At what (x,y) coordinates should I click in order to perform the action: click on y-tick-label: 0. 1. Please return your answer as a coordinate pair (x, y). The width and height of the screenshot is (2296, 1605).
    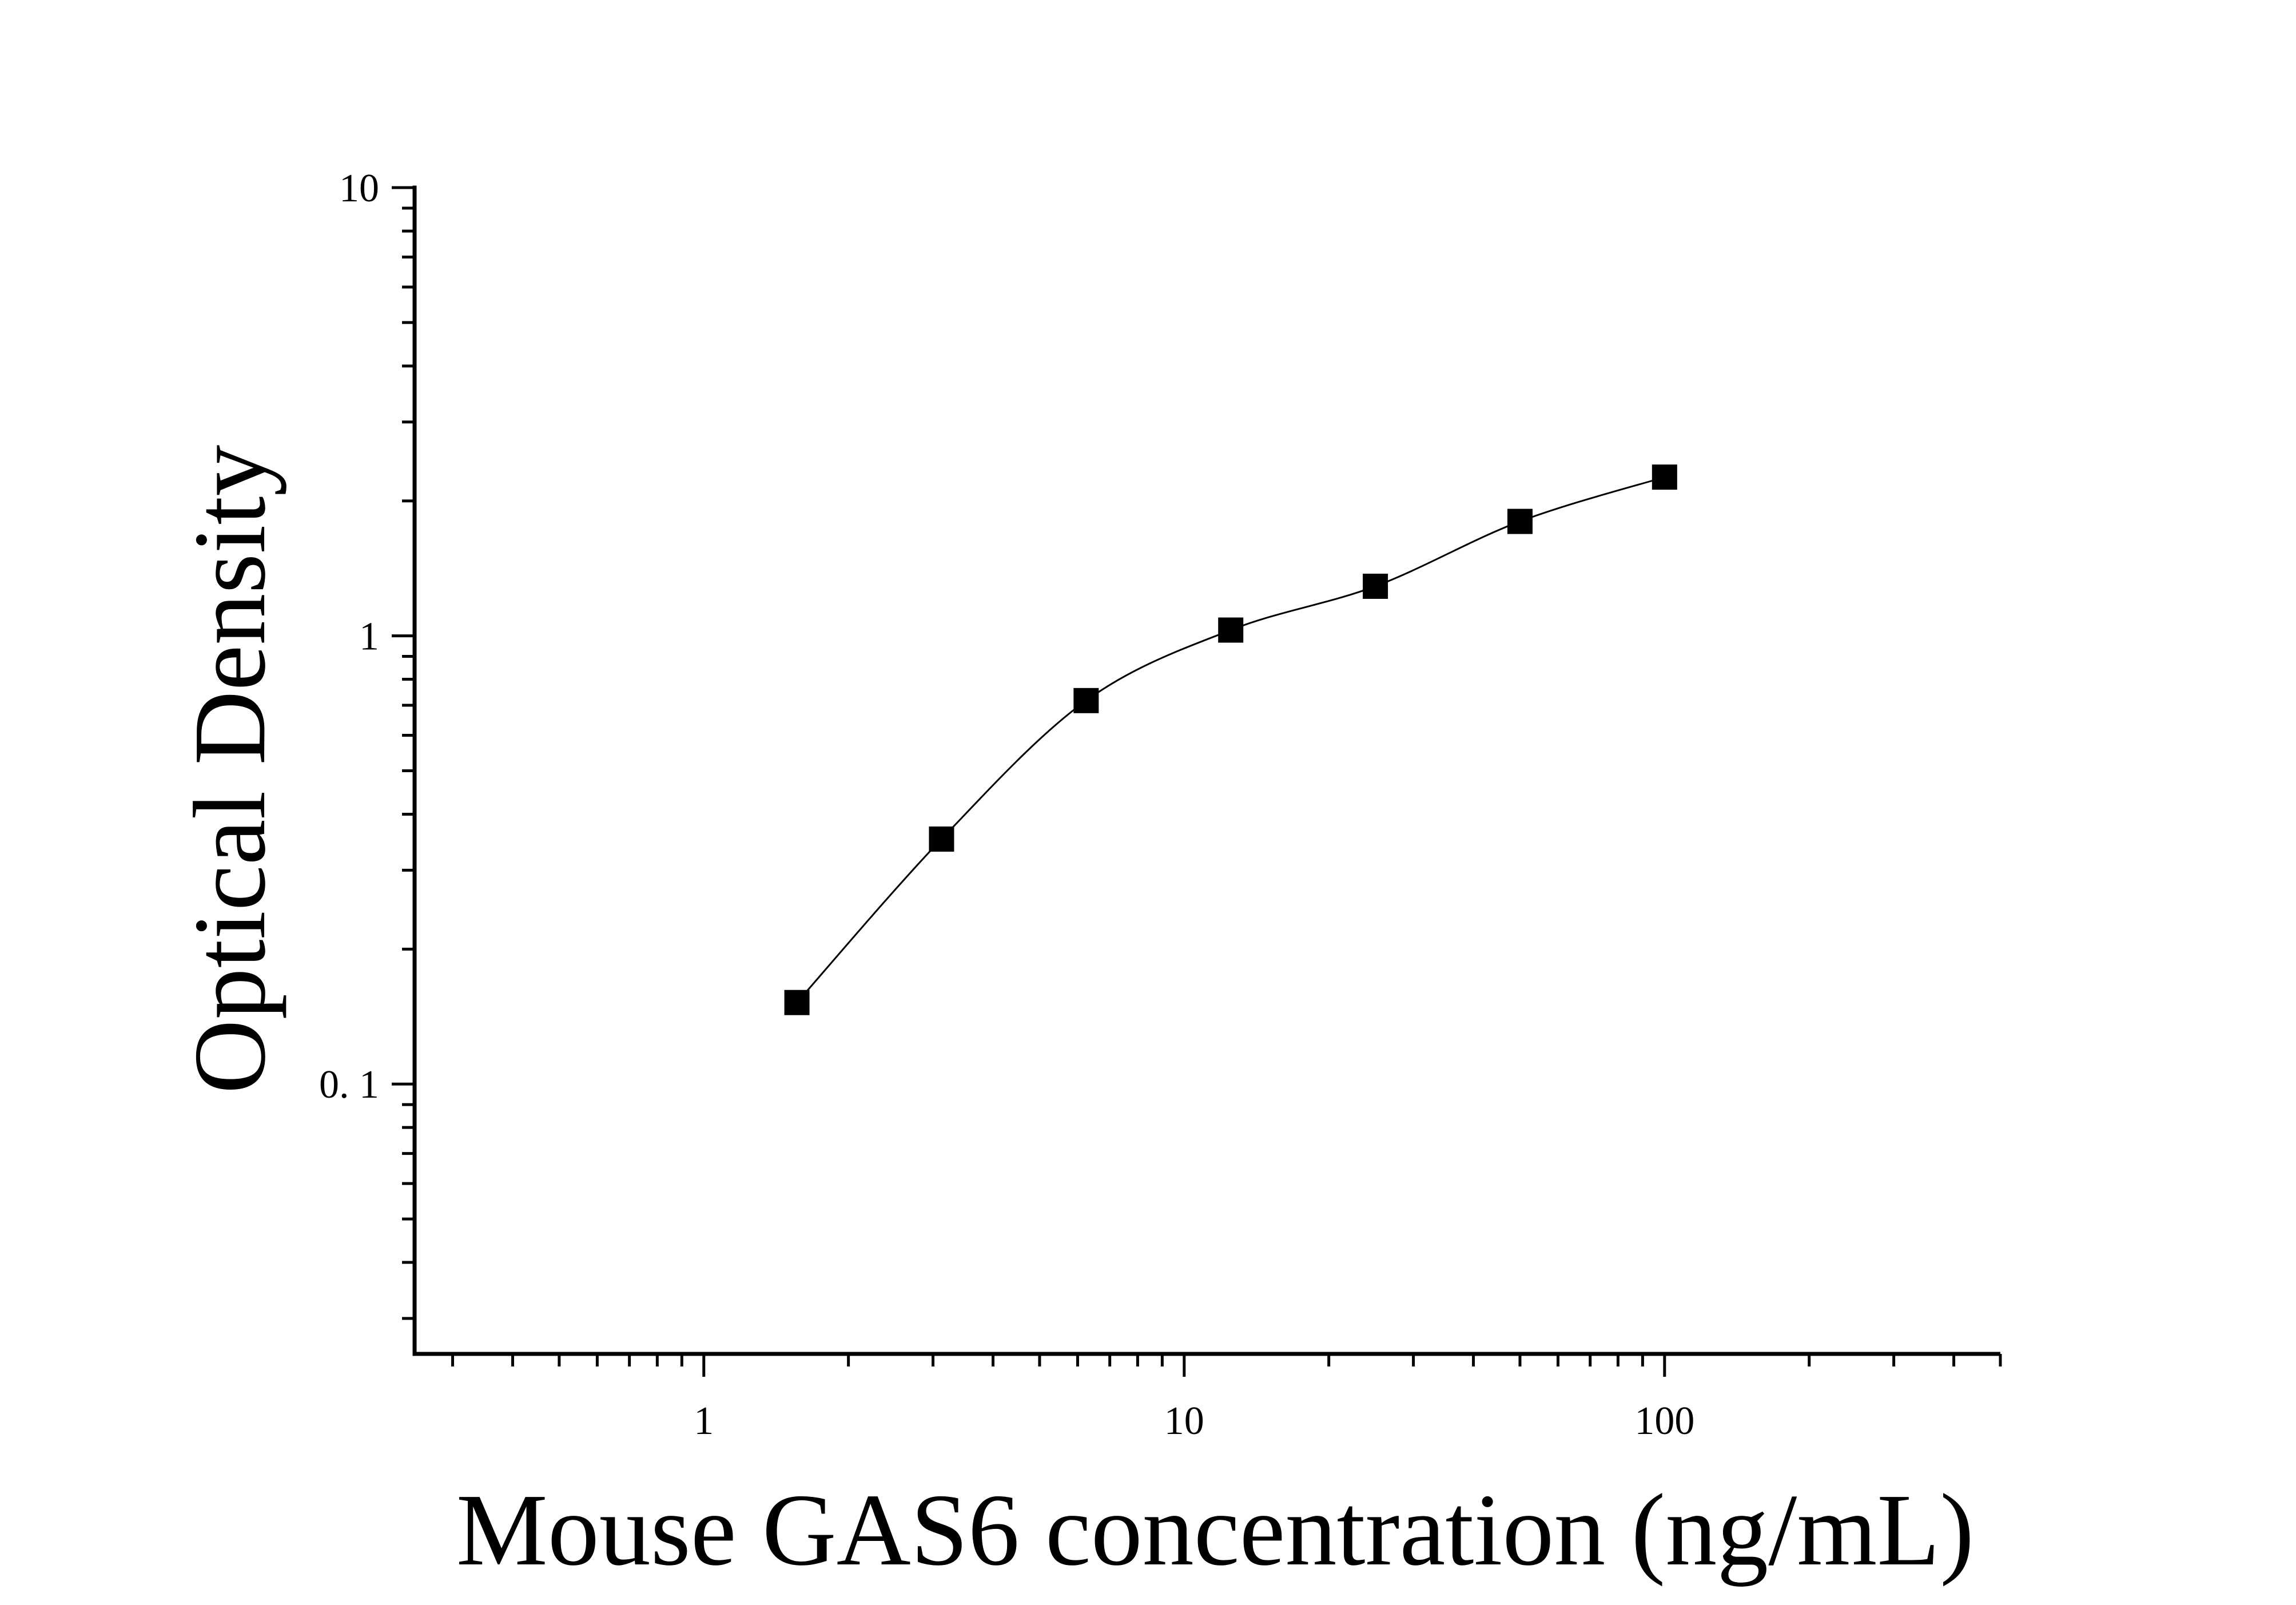
    Looking at the image, I should click on (349, 1085).